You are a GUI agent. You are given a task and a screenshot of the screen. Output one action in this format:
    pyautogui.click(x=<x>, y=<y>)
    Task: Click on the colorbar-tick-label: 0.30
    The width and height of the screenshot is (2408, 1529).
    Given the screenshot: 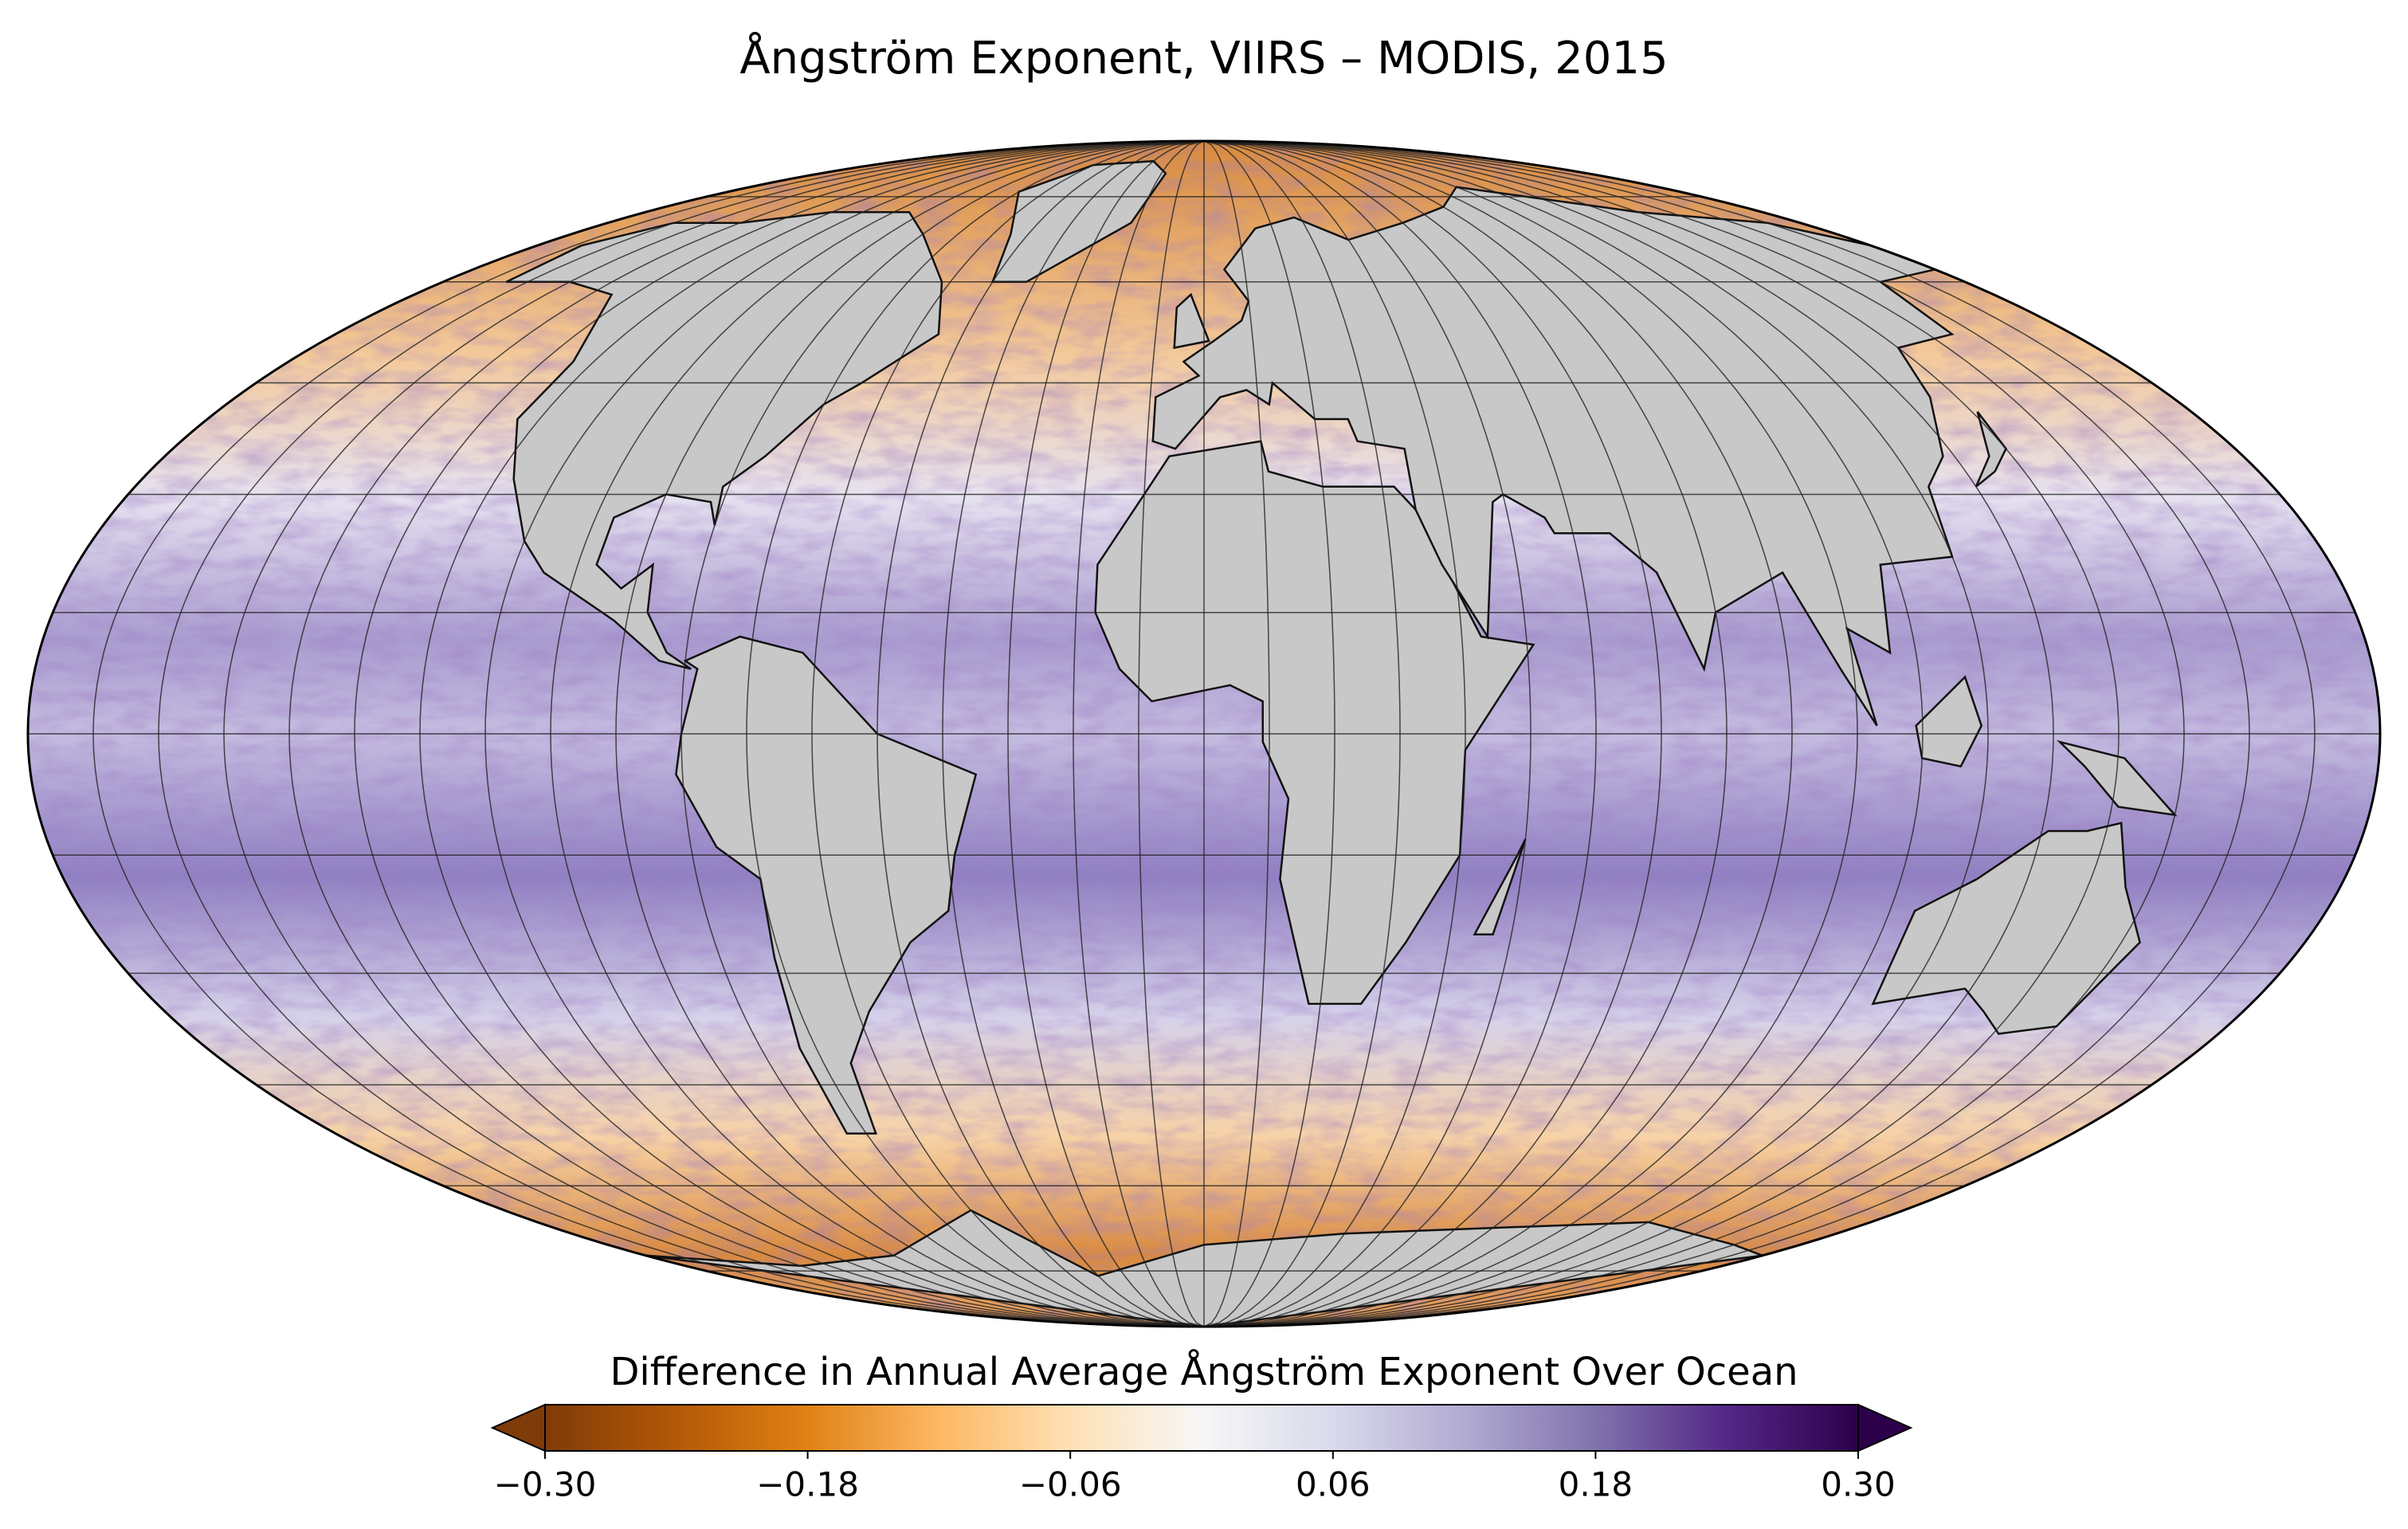 What is the action you would take?
    pyautogui.click(x=1858, y=1484)
    